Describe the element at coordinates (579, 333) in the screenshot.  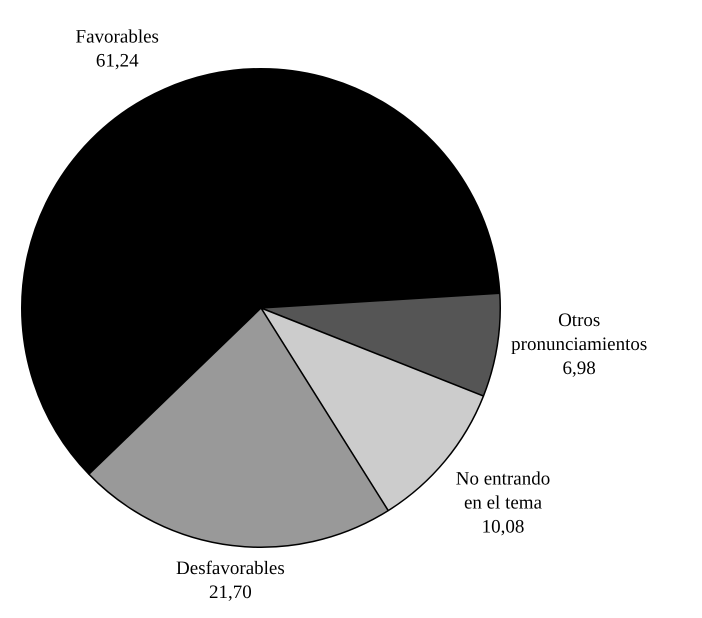
I see `slice-label: Otros pronunciamientos` at that location.